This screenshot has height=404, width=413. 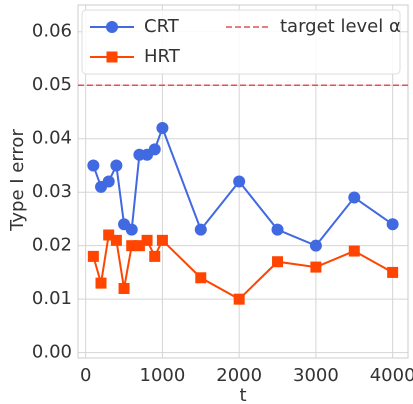 I want to click on x-tick-label: 4000, so click(x=391, y=375).